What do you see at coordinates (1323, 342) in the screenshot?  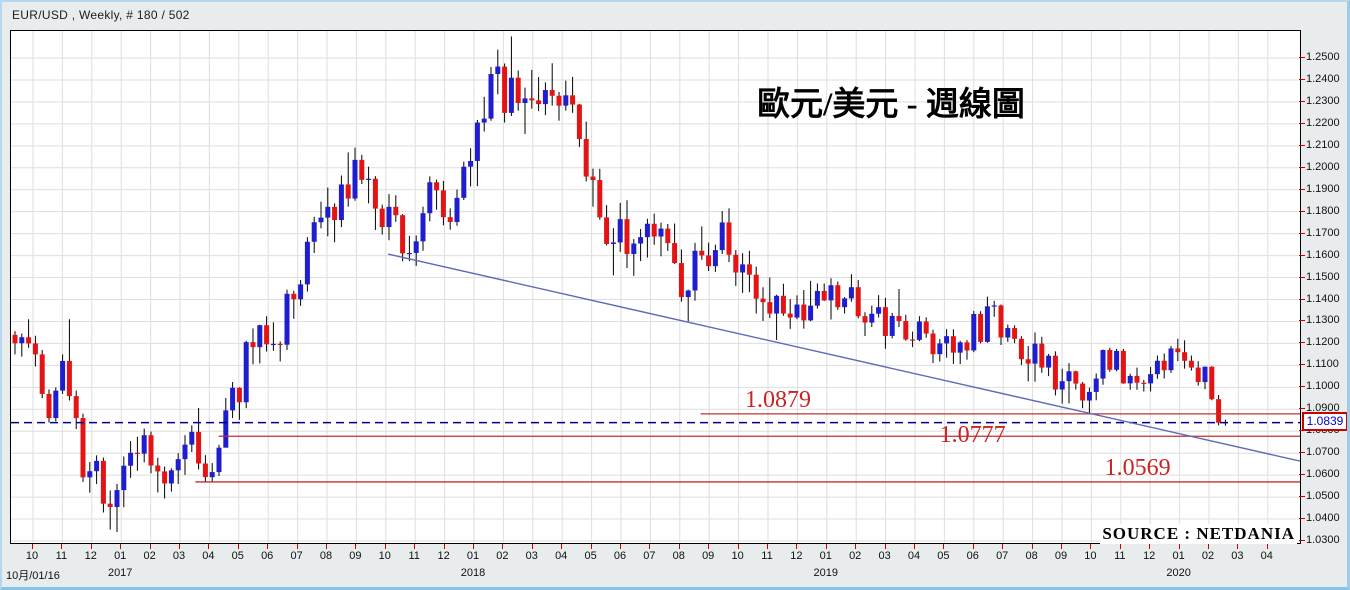 I see `y-axis-label: 1.1200` at bounding box center [1323, 342].